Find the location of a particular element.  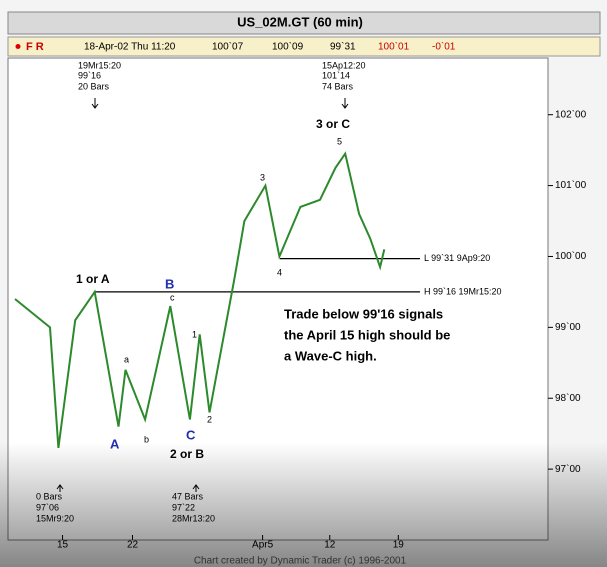

annotation: C is located at coordinates (191, 434).